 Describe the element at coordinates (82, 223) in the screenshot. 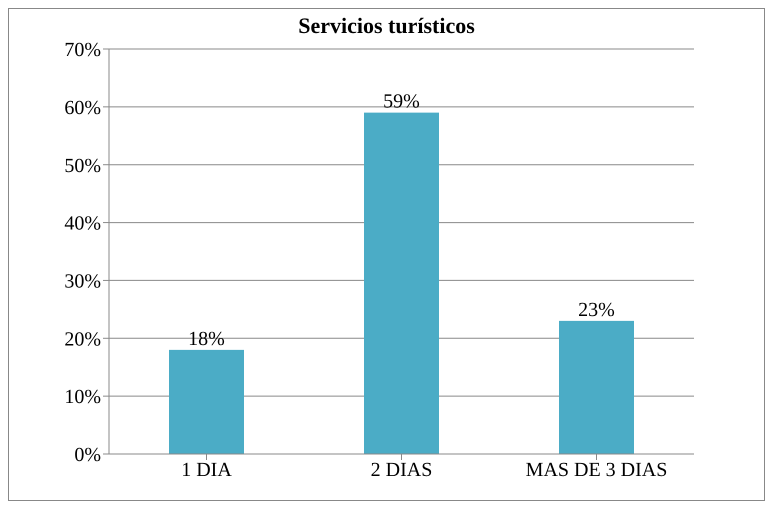

I see `y-tick-label: 40%` at that location.